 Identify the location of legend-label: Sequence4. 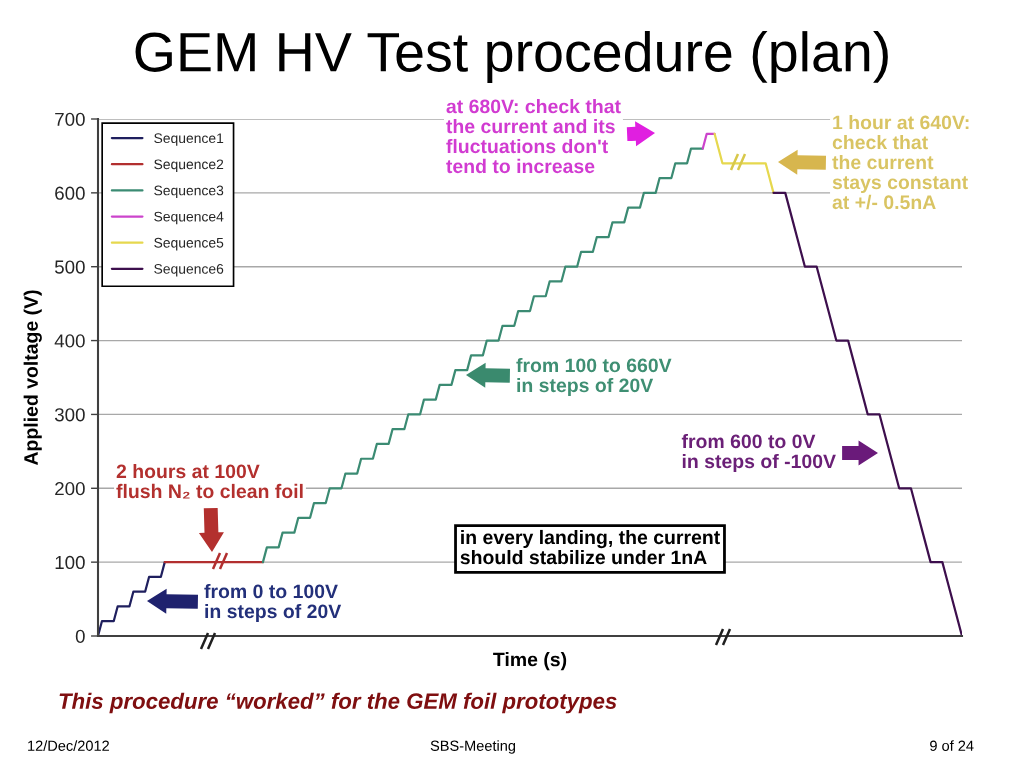
(189, 218).